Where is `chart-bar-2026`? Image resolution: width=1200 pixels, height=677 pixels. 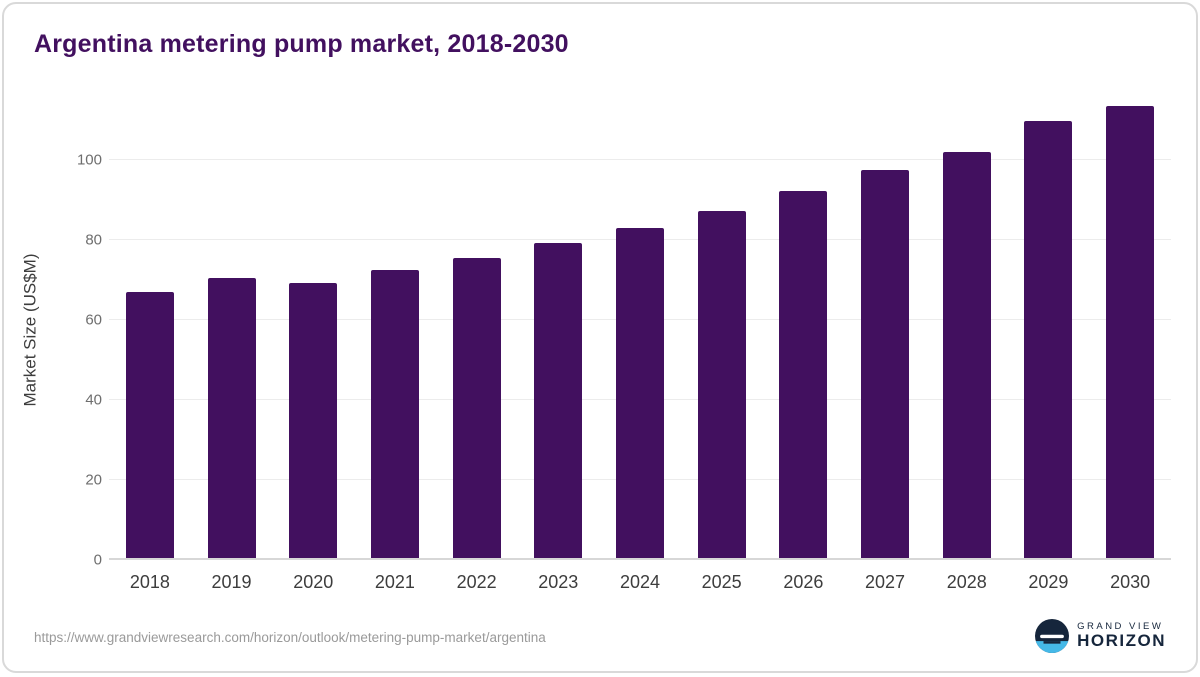
chart-bar-2026 is located at coordinates (803, 375).